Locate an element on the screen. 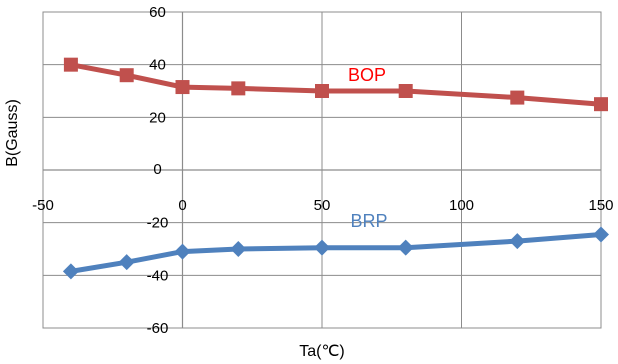  x-tick-label: -50 is located at coordinates (43, 205).